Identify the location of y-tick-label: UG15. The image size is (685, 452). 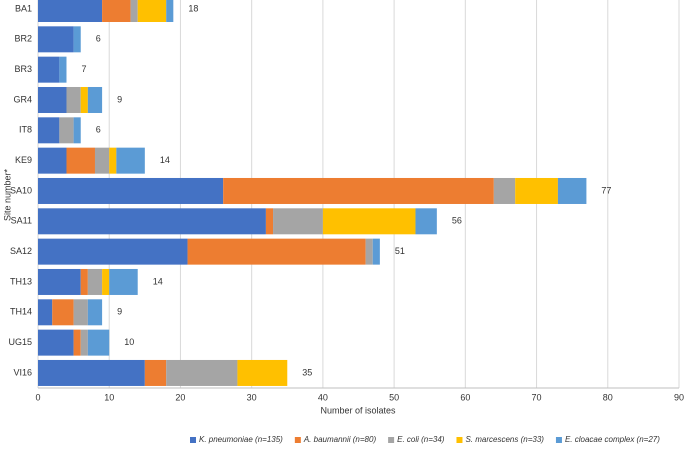
(20, 342).